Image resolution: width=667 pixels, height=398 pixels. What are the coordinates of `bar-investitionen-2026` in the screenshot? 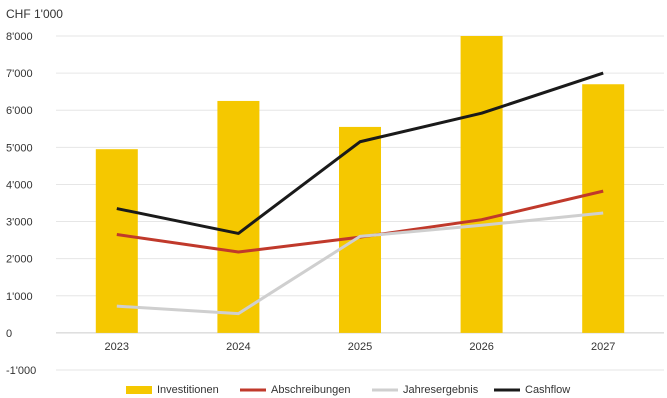 It's located at (481, 184).